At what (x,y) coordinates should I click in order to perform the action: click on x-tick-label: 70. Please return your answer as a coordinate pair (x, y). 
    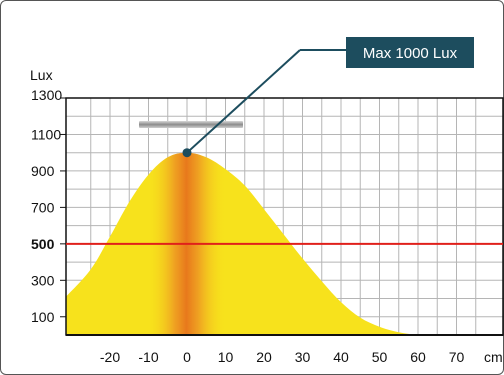
    Looking at the image, I should click on (457, 357).